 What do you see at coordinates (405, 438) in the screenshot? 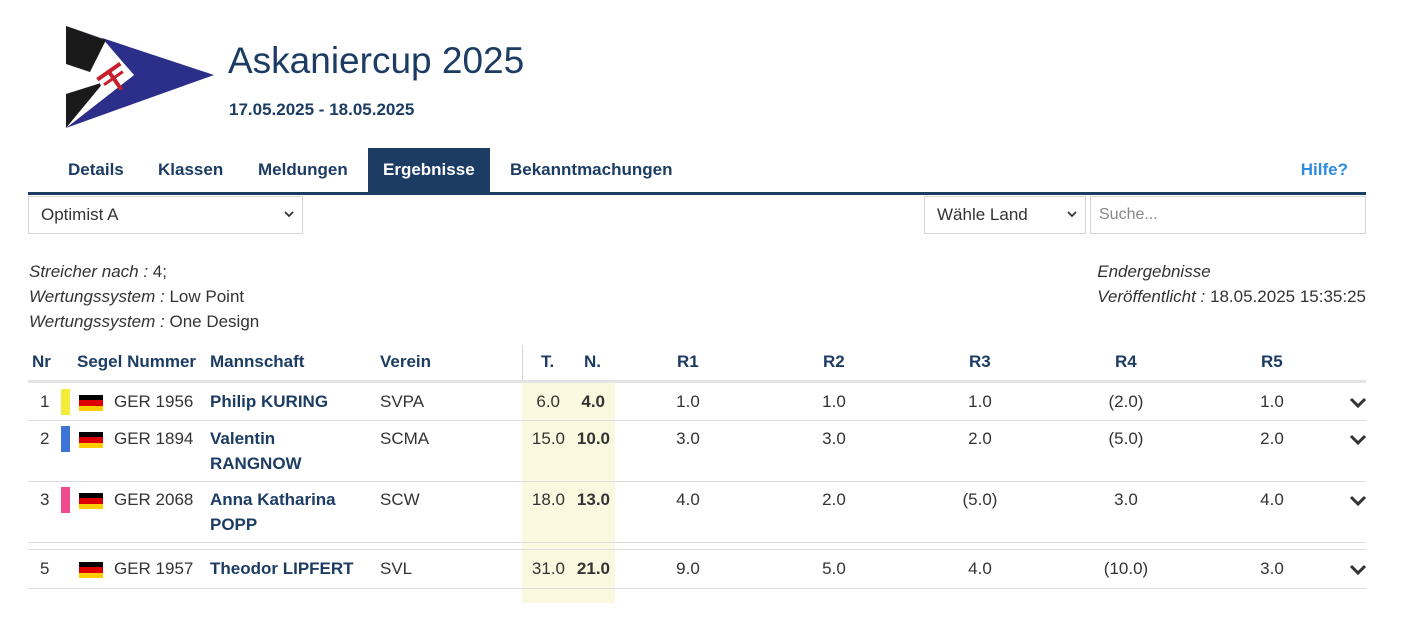
I see `club-name: SCMA` at bounding box center [405, 438].